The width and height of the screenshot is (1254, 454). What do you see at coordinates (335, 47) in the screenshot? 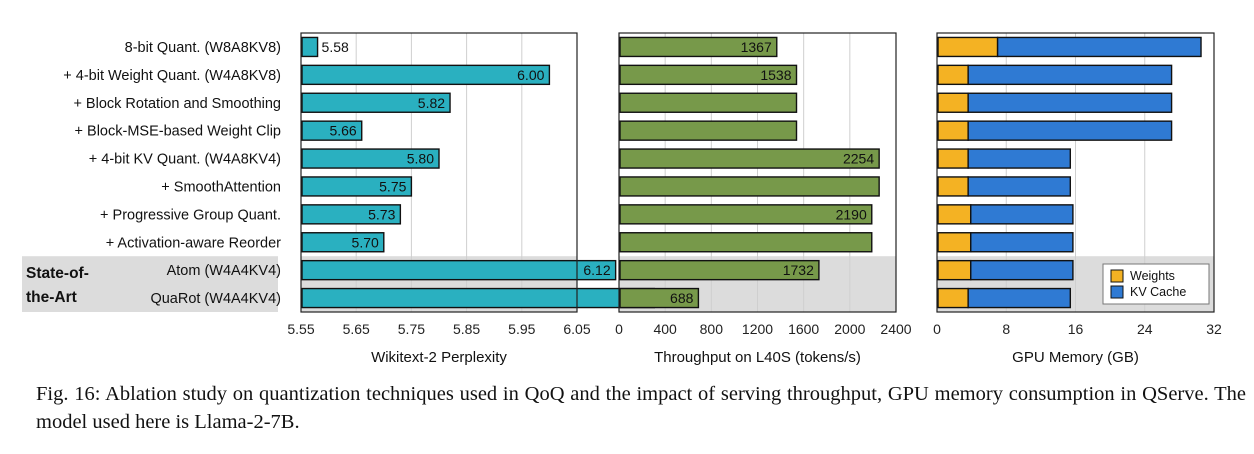
I see `data-label: 5.58` at bounding box center [335, 47].